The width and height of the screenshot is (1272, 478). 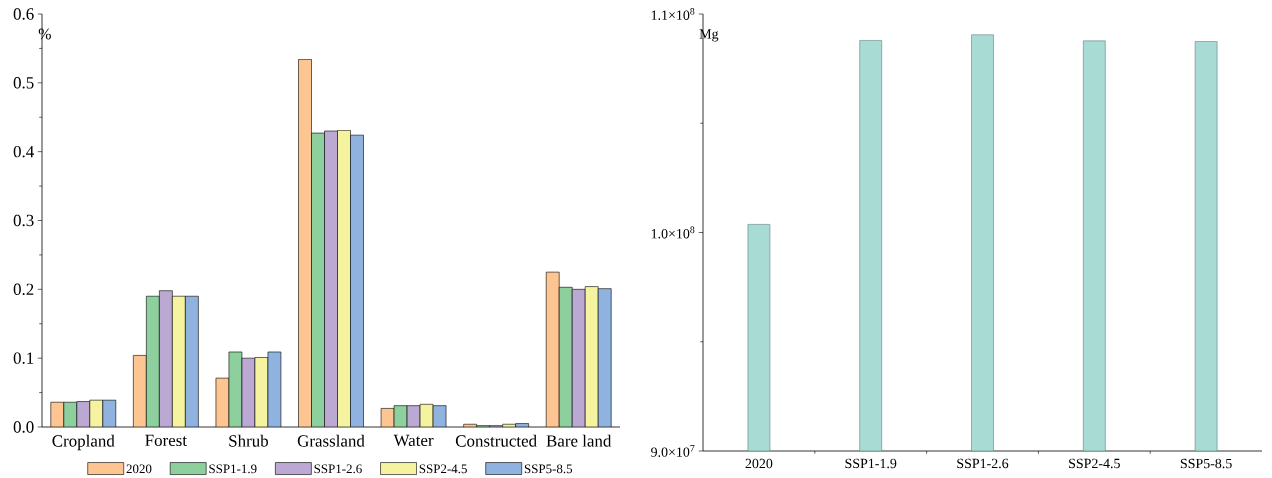 What do you see at coordinates (673, 232) in the screenshot?
I see `y-tick-label: 1.0×10$^{8}$` at bounding box center [673, 232].